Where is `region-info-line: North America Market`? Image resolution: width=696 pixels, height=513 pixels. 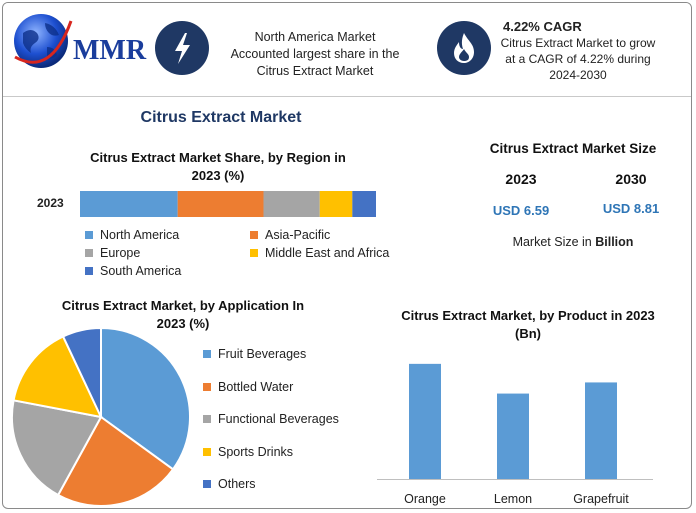
region-info-line: North America Market is located at coordinates (315, 37).